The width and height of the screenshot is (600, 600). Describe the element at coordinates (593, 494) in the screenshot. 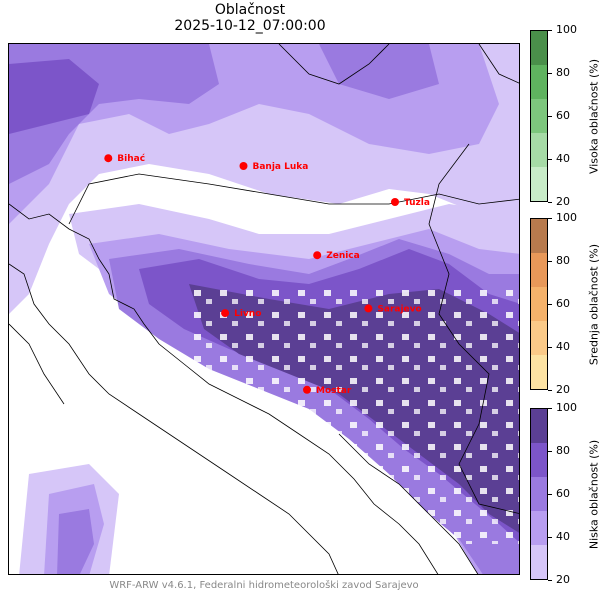

I see `low-cloud-colorbar-label: Niska oblačnost (%)` at that location.